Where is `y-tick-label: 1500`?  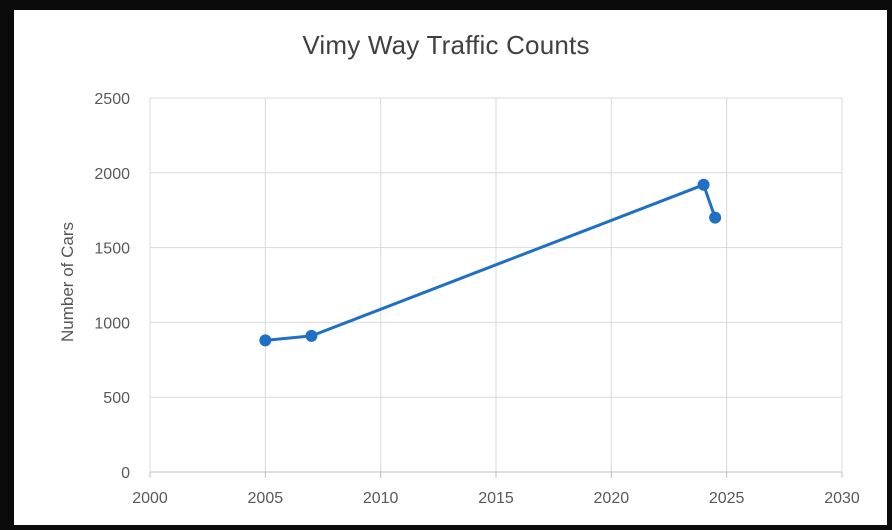
y-tick-label: 1500 is located at coordinates (112, 249).